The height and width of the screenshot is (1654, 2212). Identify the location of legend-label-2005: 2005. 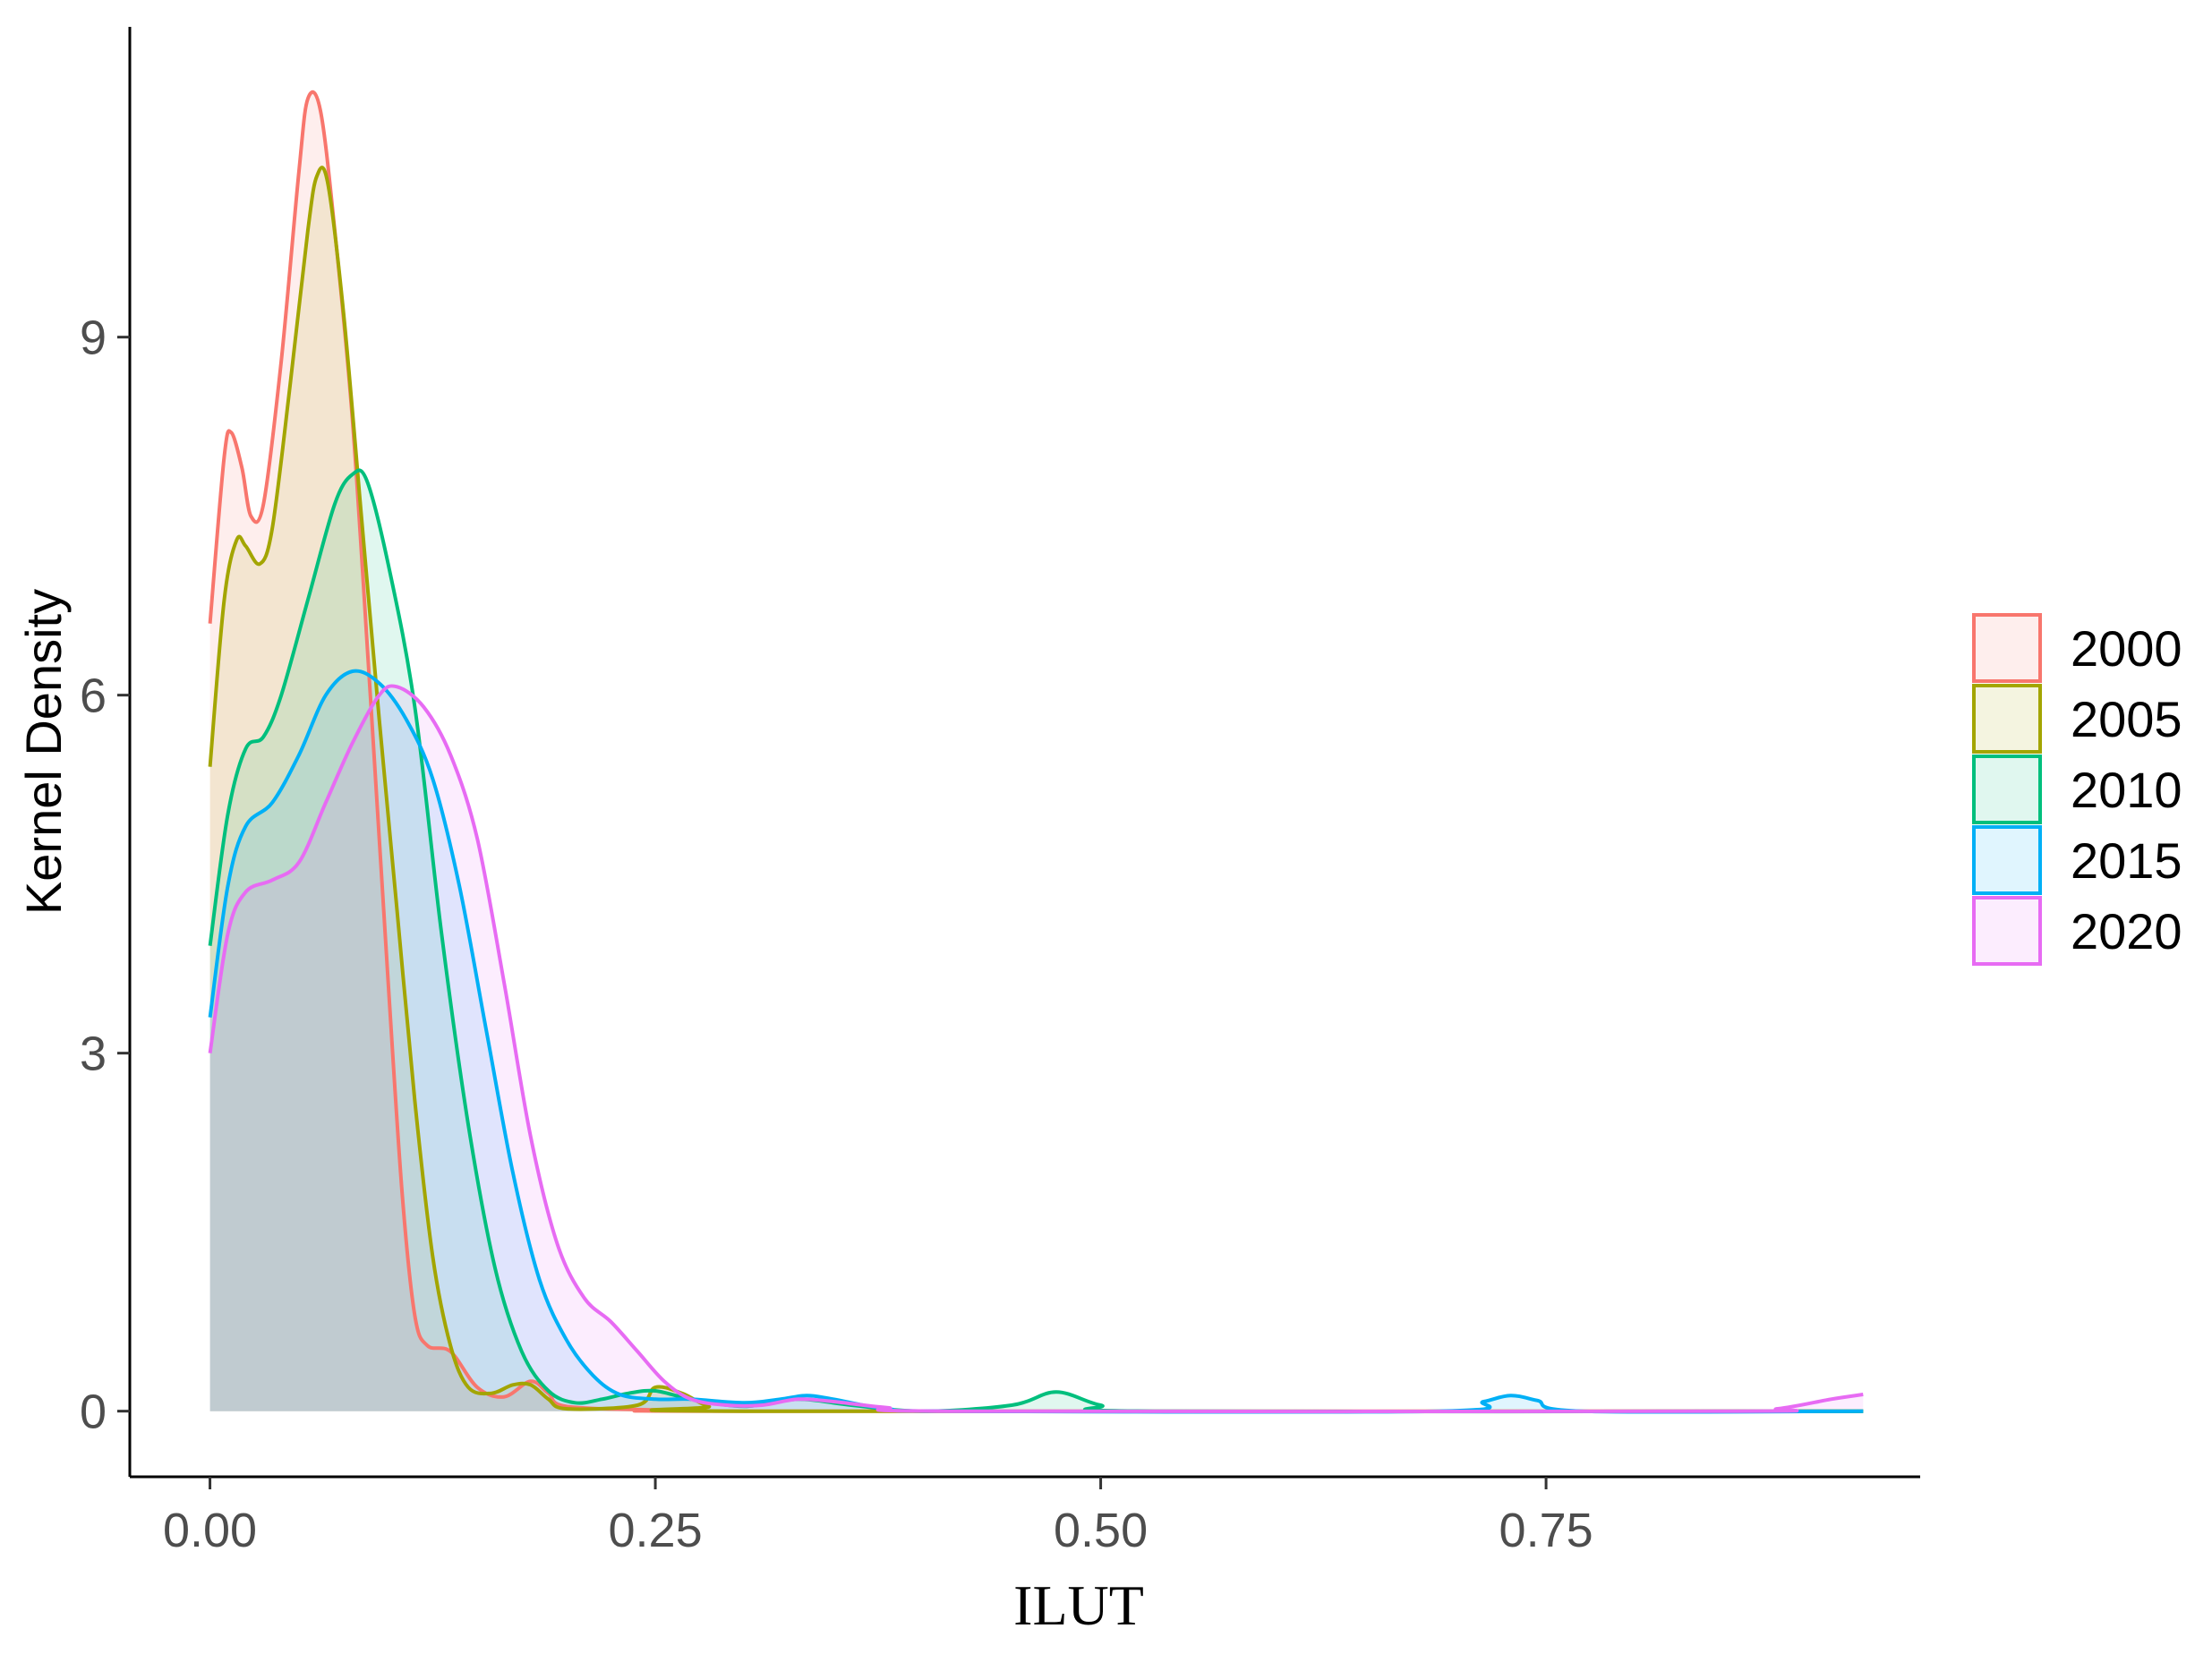
(2126, 719).